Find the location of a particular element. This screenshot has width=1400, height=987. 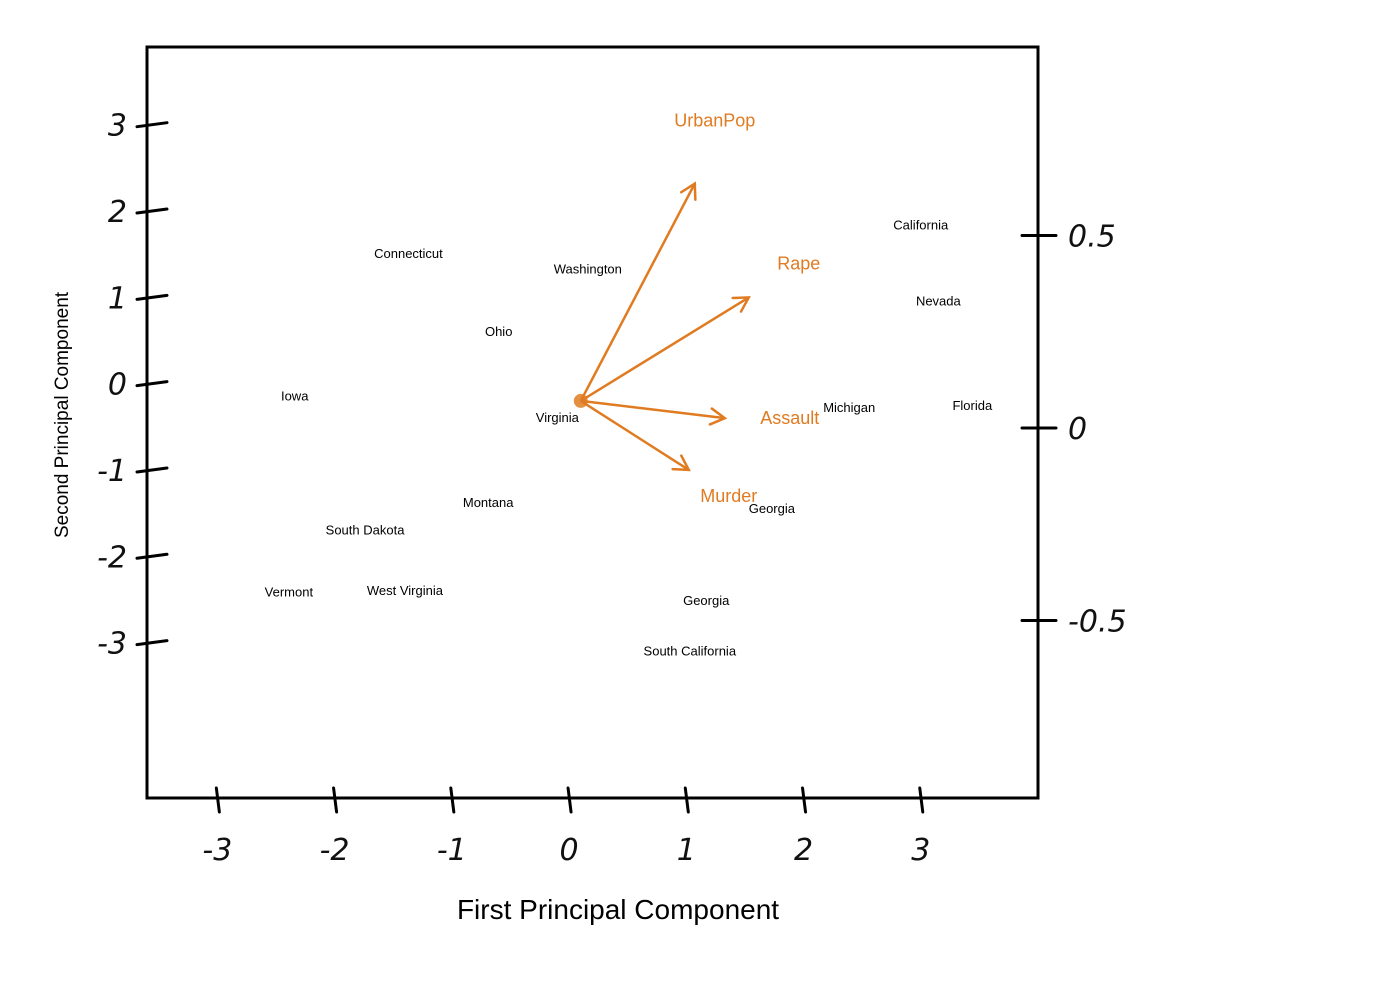

x-tick-label: 1 is located at coordinates (686, 850).